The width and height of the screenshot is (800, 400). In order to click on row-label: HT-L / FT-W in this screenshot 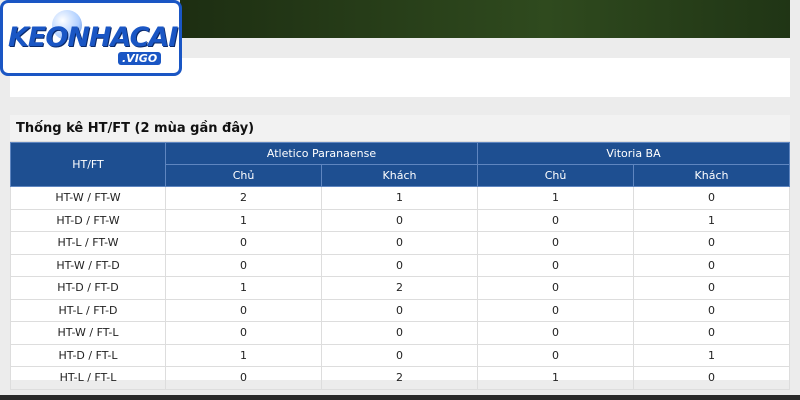, I will do `click(88, 243)`.